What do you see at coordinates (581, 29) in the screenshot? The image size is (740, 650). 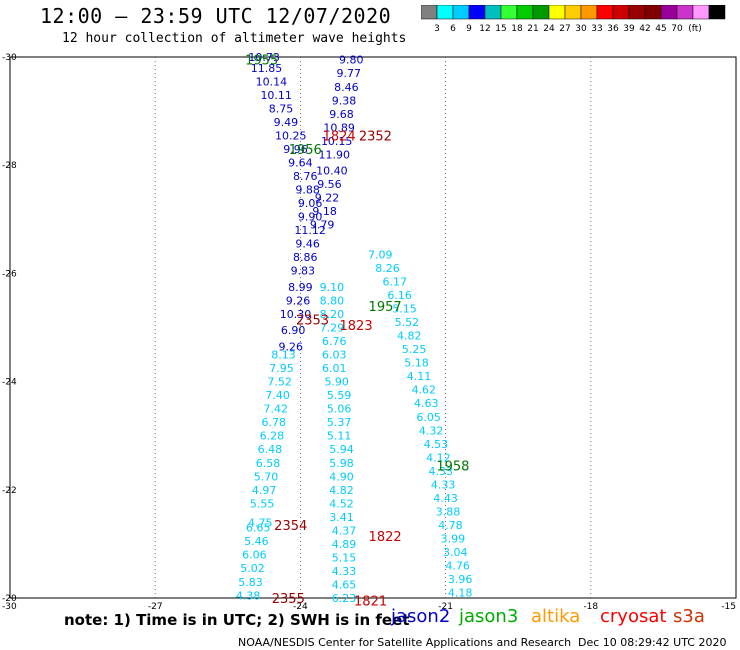 I see `colorbar-label: 30` at bounding box center [581, 29].